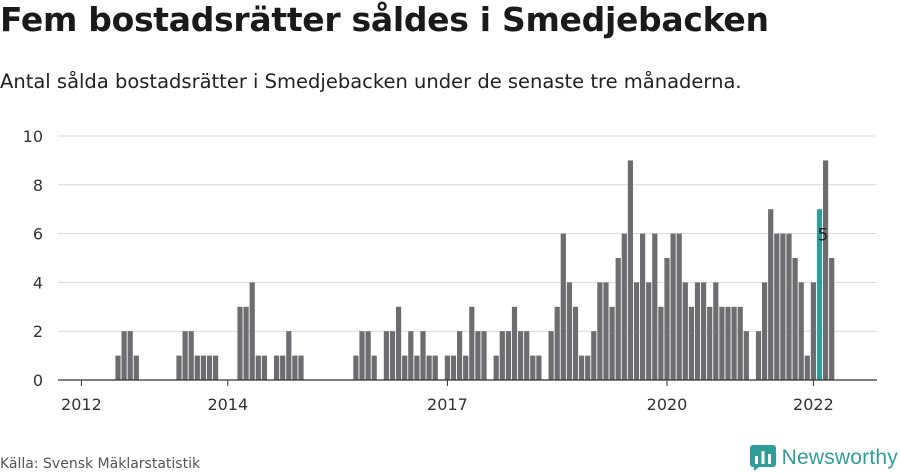 The image size is (900, 474). What do you see at coordinates (38, 380) in the screenshot?
I see `y-tick-label: 0` at bounding box center [38, 380].